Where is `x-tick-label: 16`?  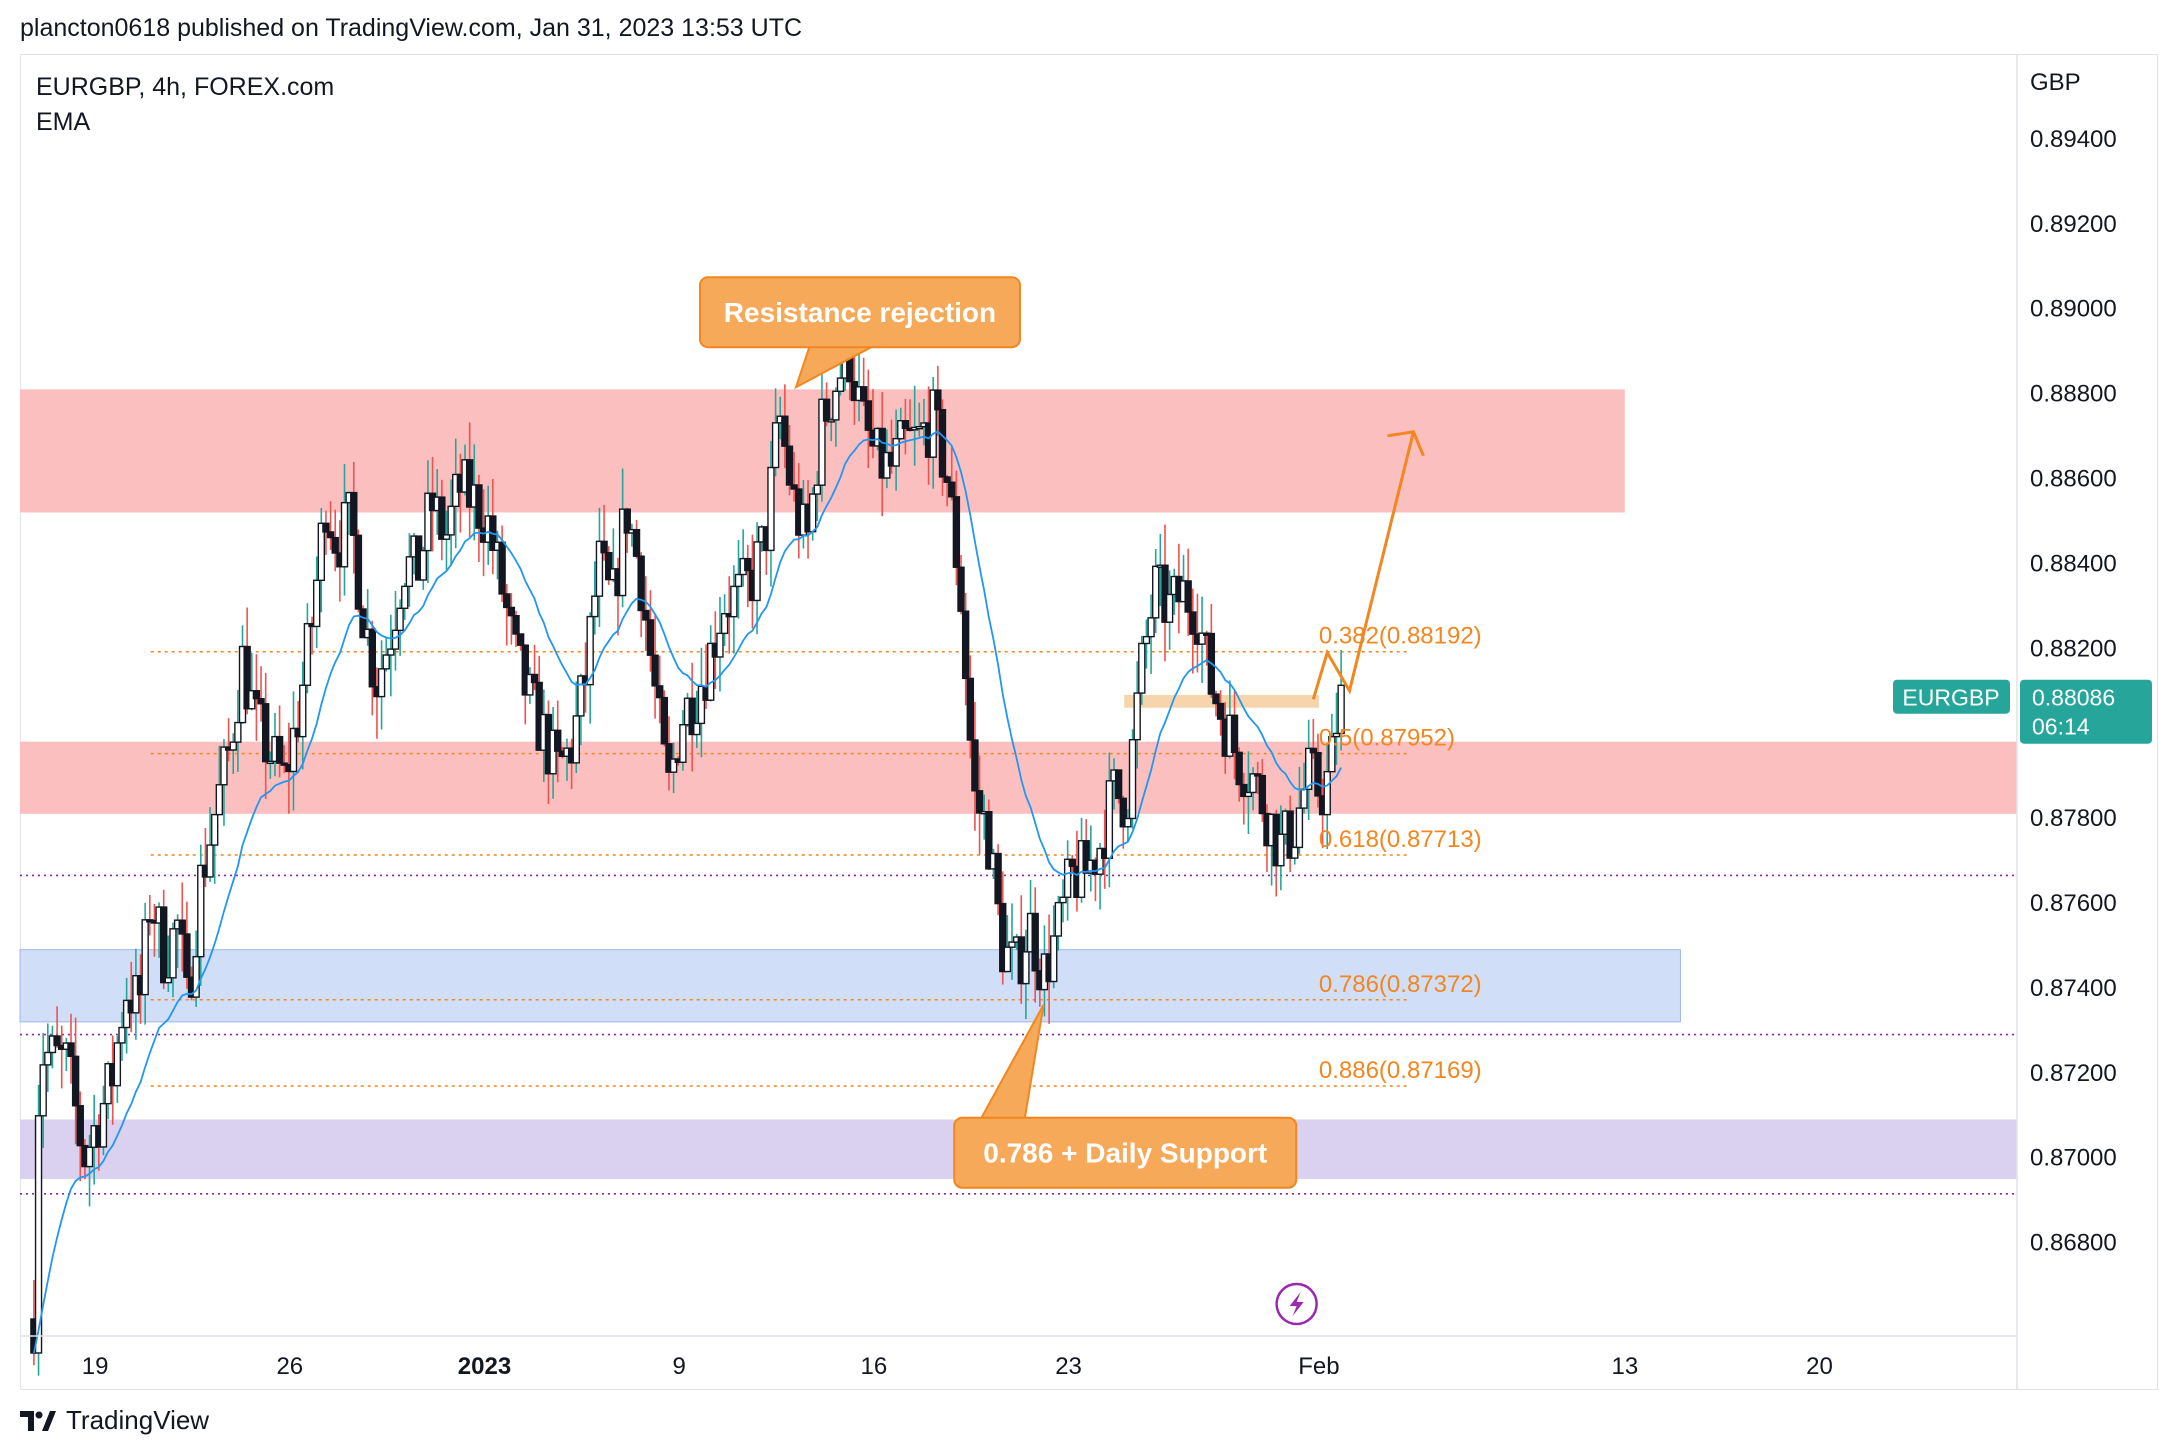 x-tick-label: 16 is located at coordinates (874, 1366).